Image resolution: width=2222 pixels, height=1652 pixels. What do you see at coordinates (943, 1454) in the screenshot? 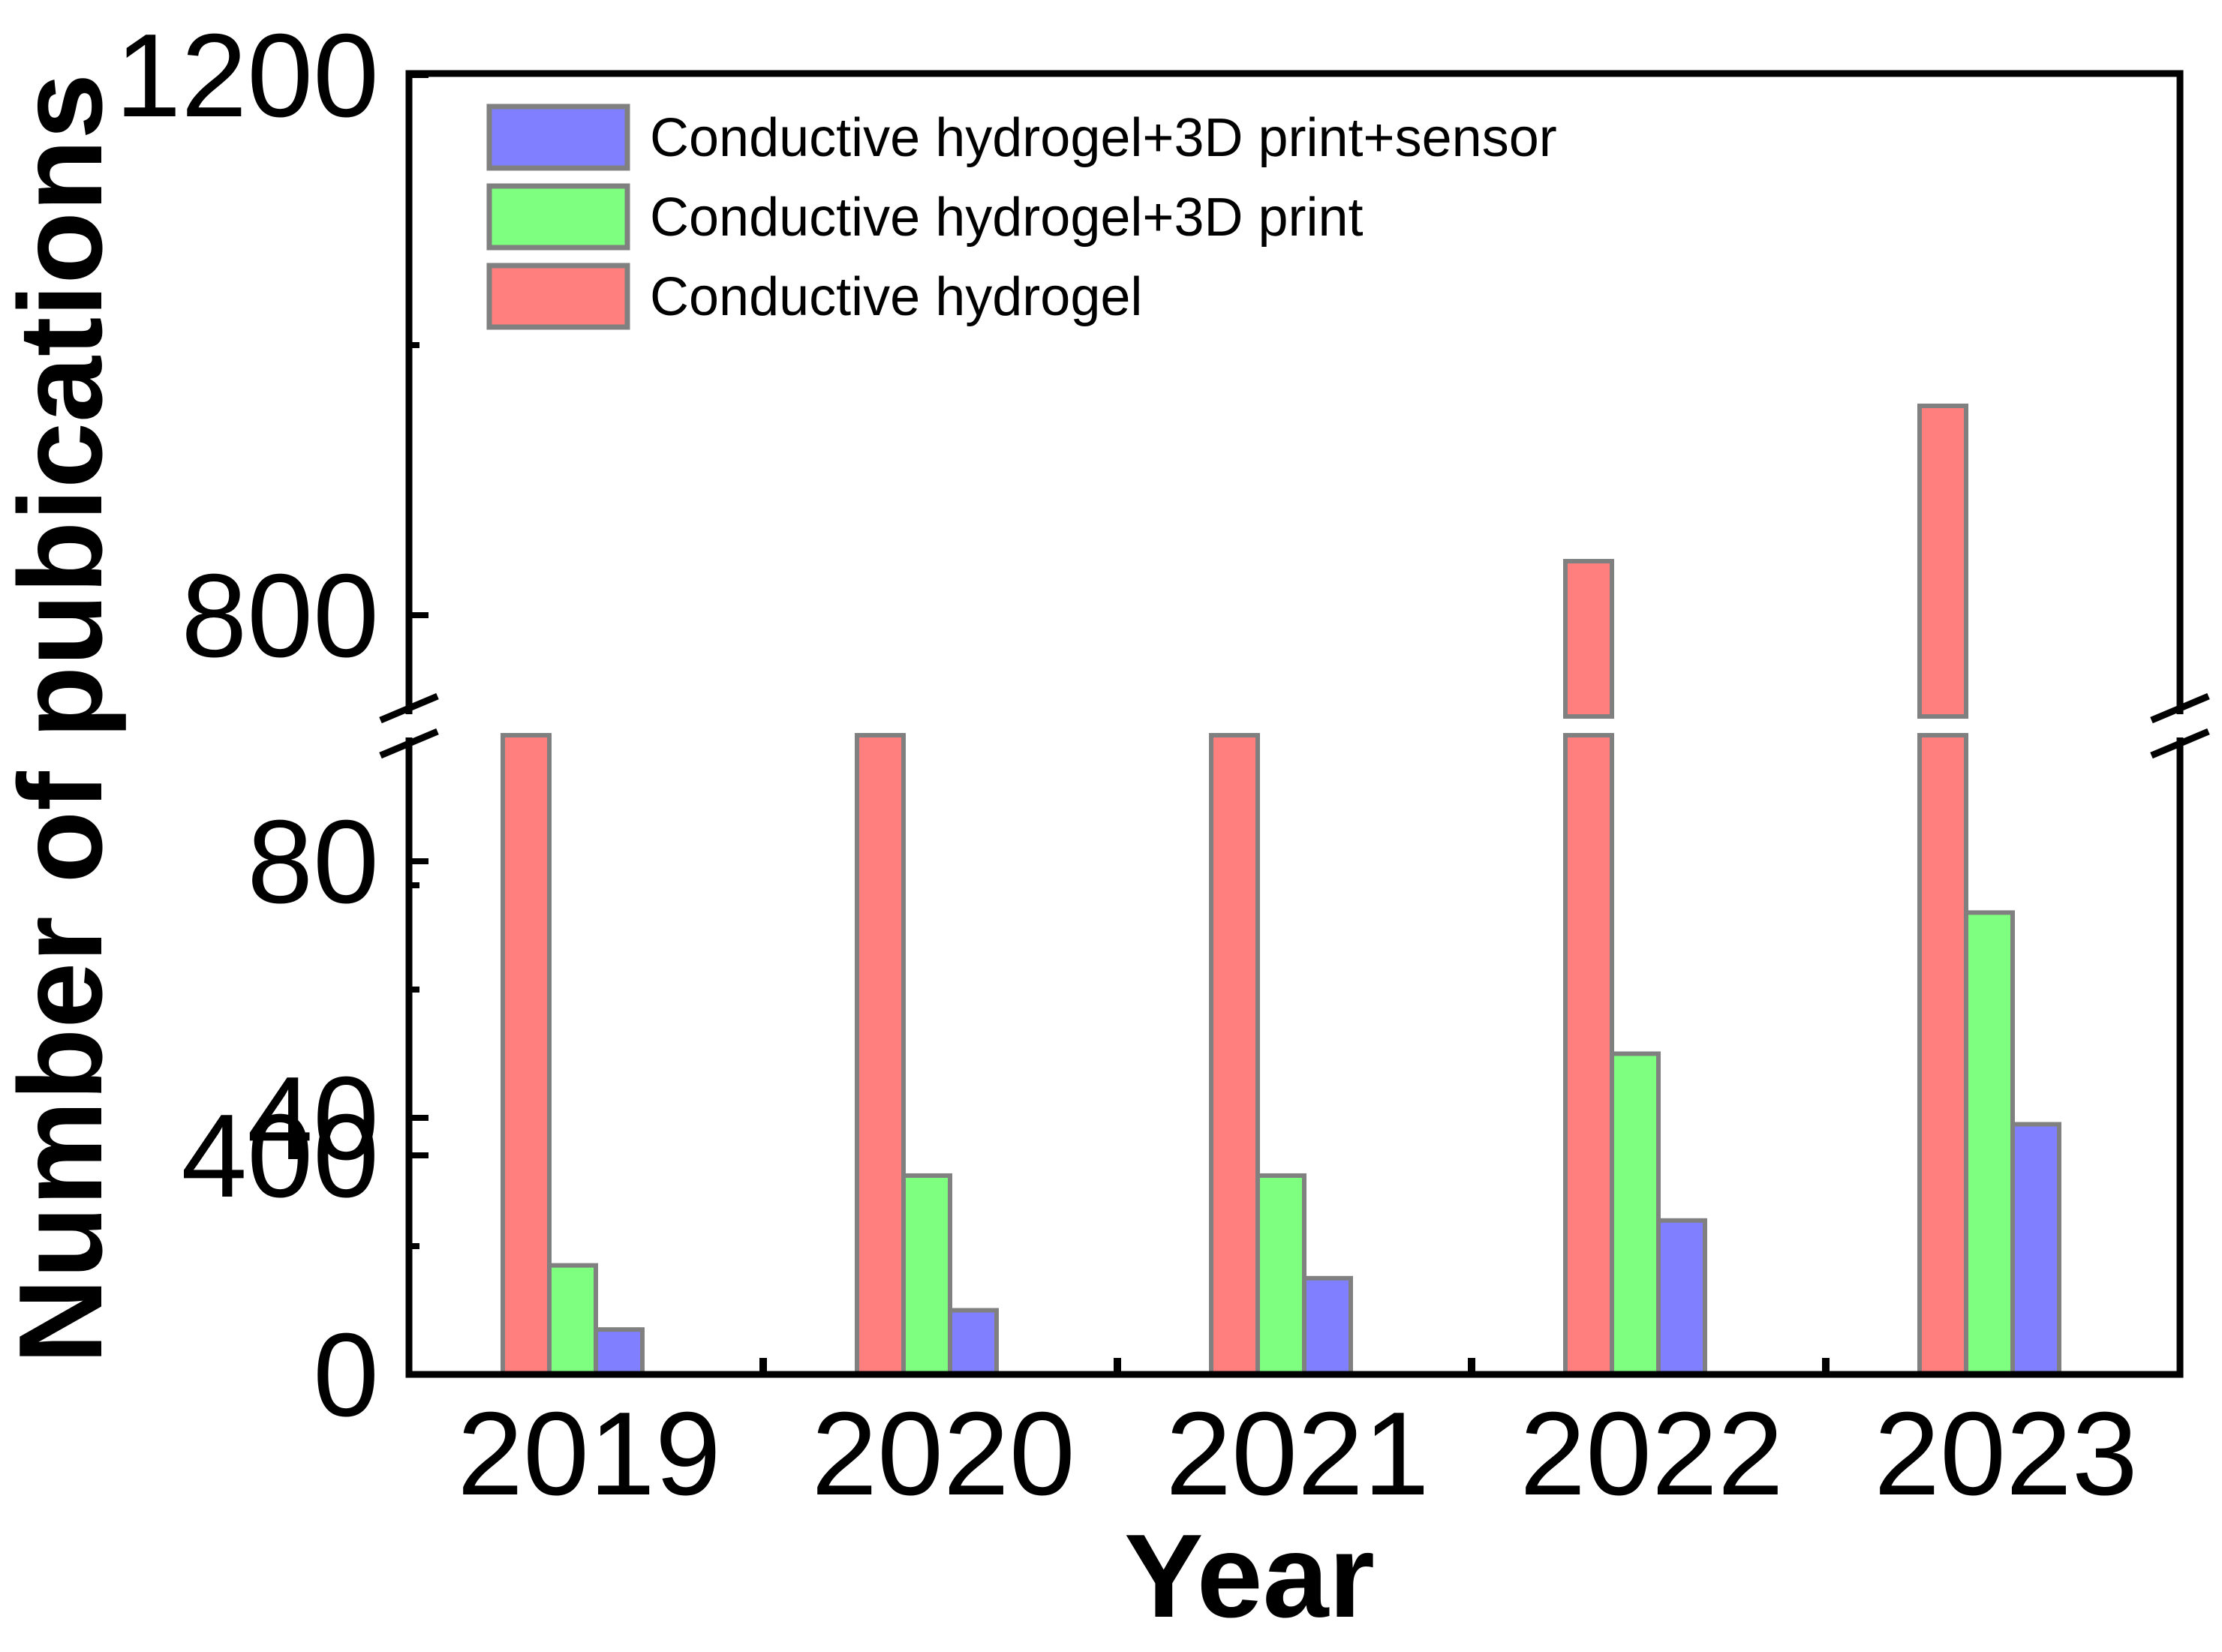
I see `x-tick-label: 2020` at bounding box center [943, 1454].